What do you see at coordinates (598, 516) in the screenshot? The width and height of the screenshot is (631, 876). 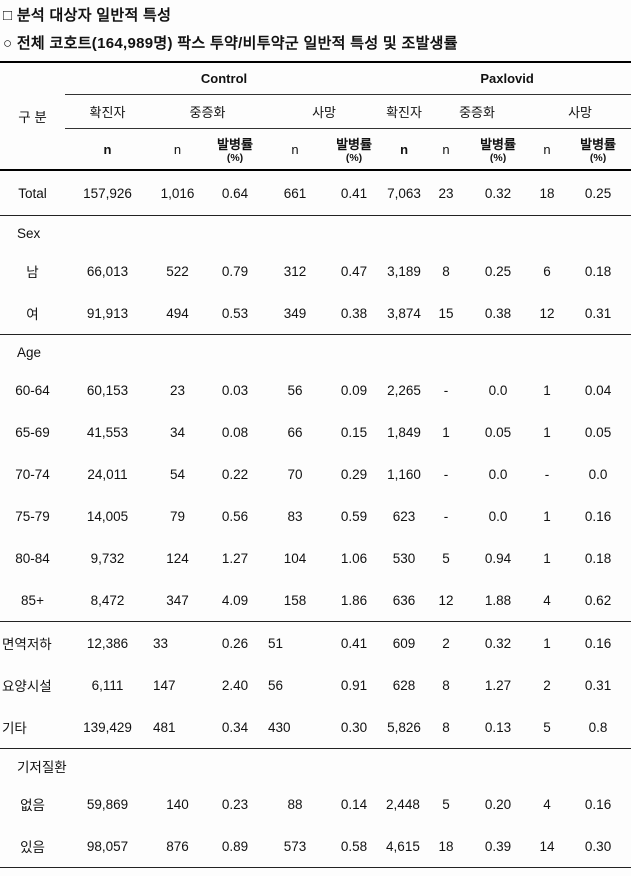 I see `value-cell: 0.16` at bounding box center [598, 516].